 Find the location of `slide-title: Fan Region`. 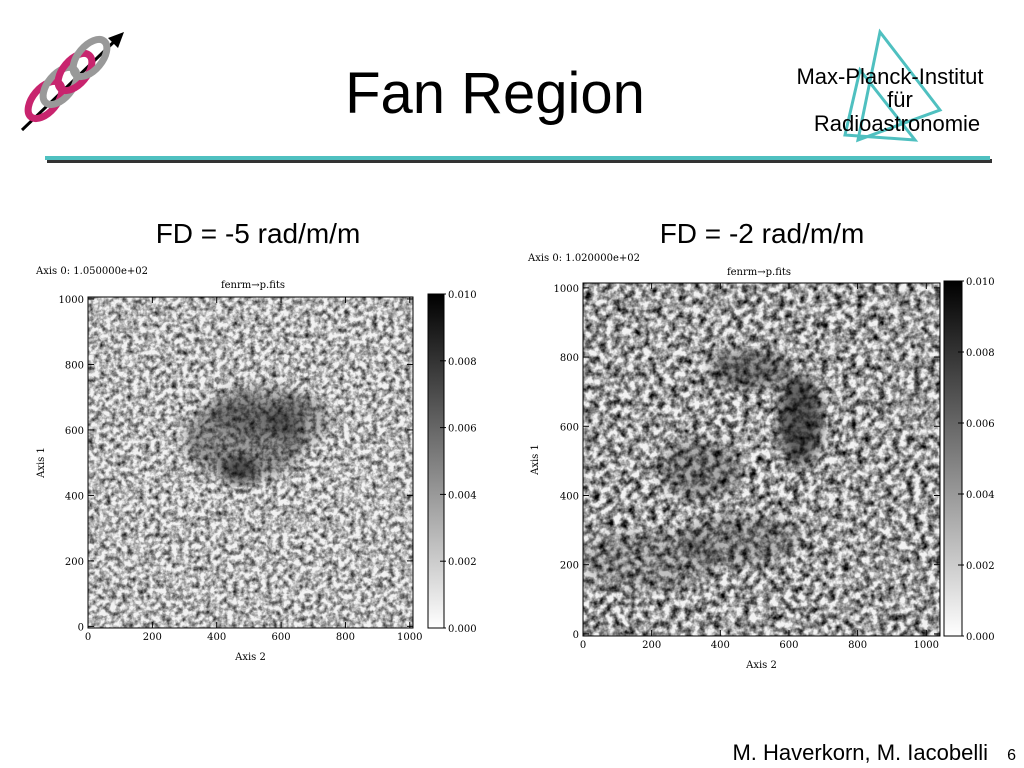

slide-title: Fan Region is located at coordinates (495, 93).